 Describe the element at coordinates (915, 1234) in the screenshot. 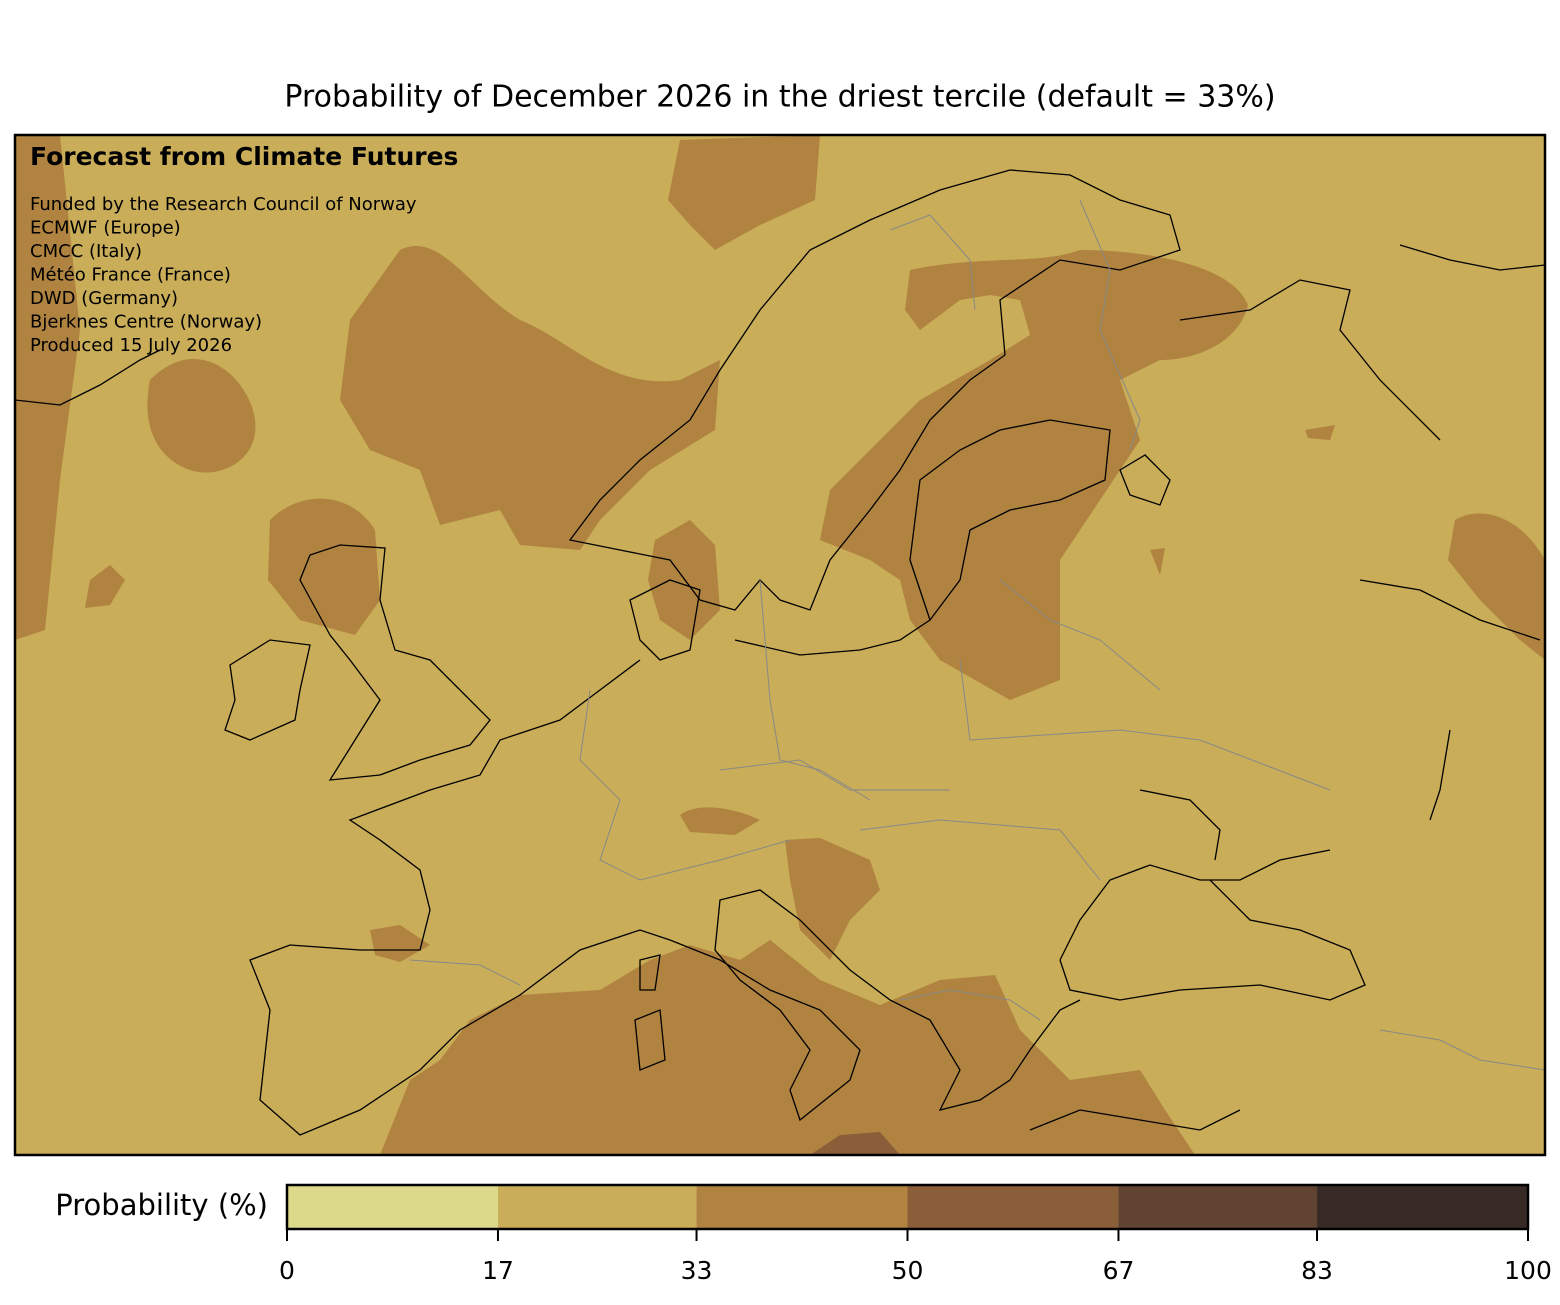

I see `colorbar: 0 17 33 50 67 83 100` at that location.